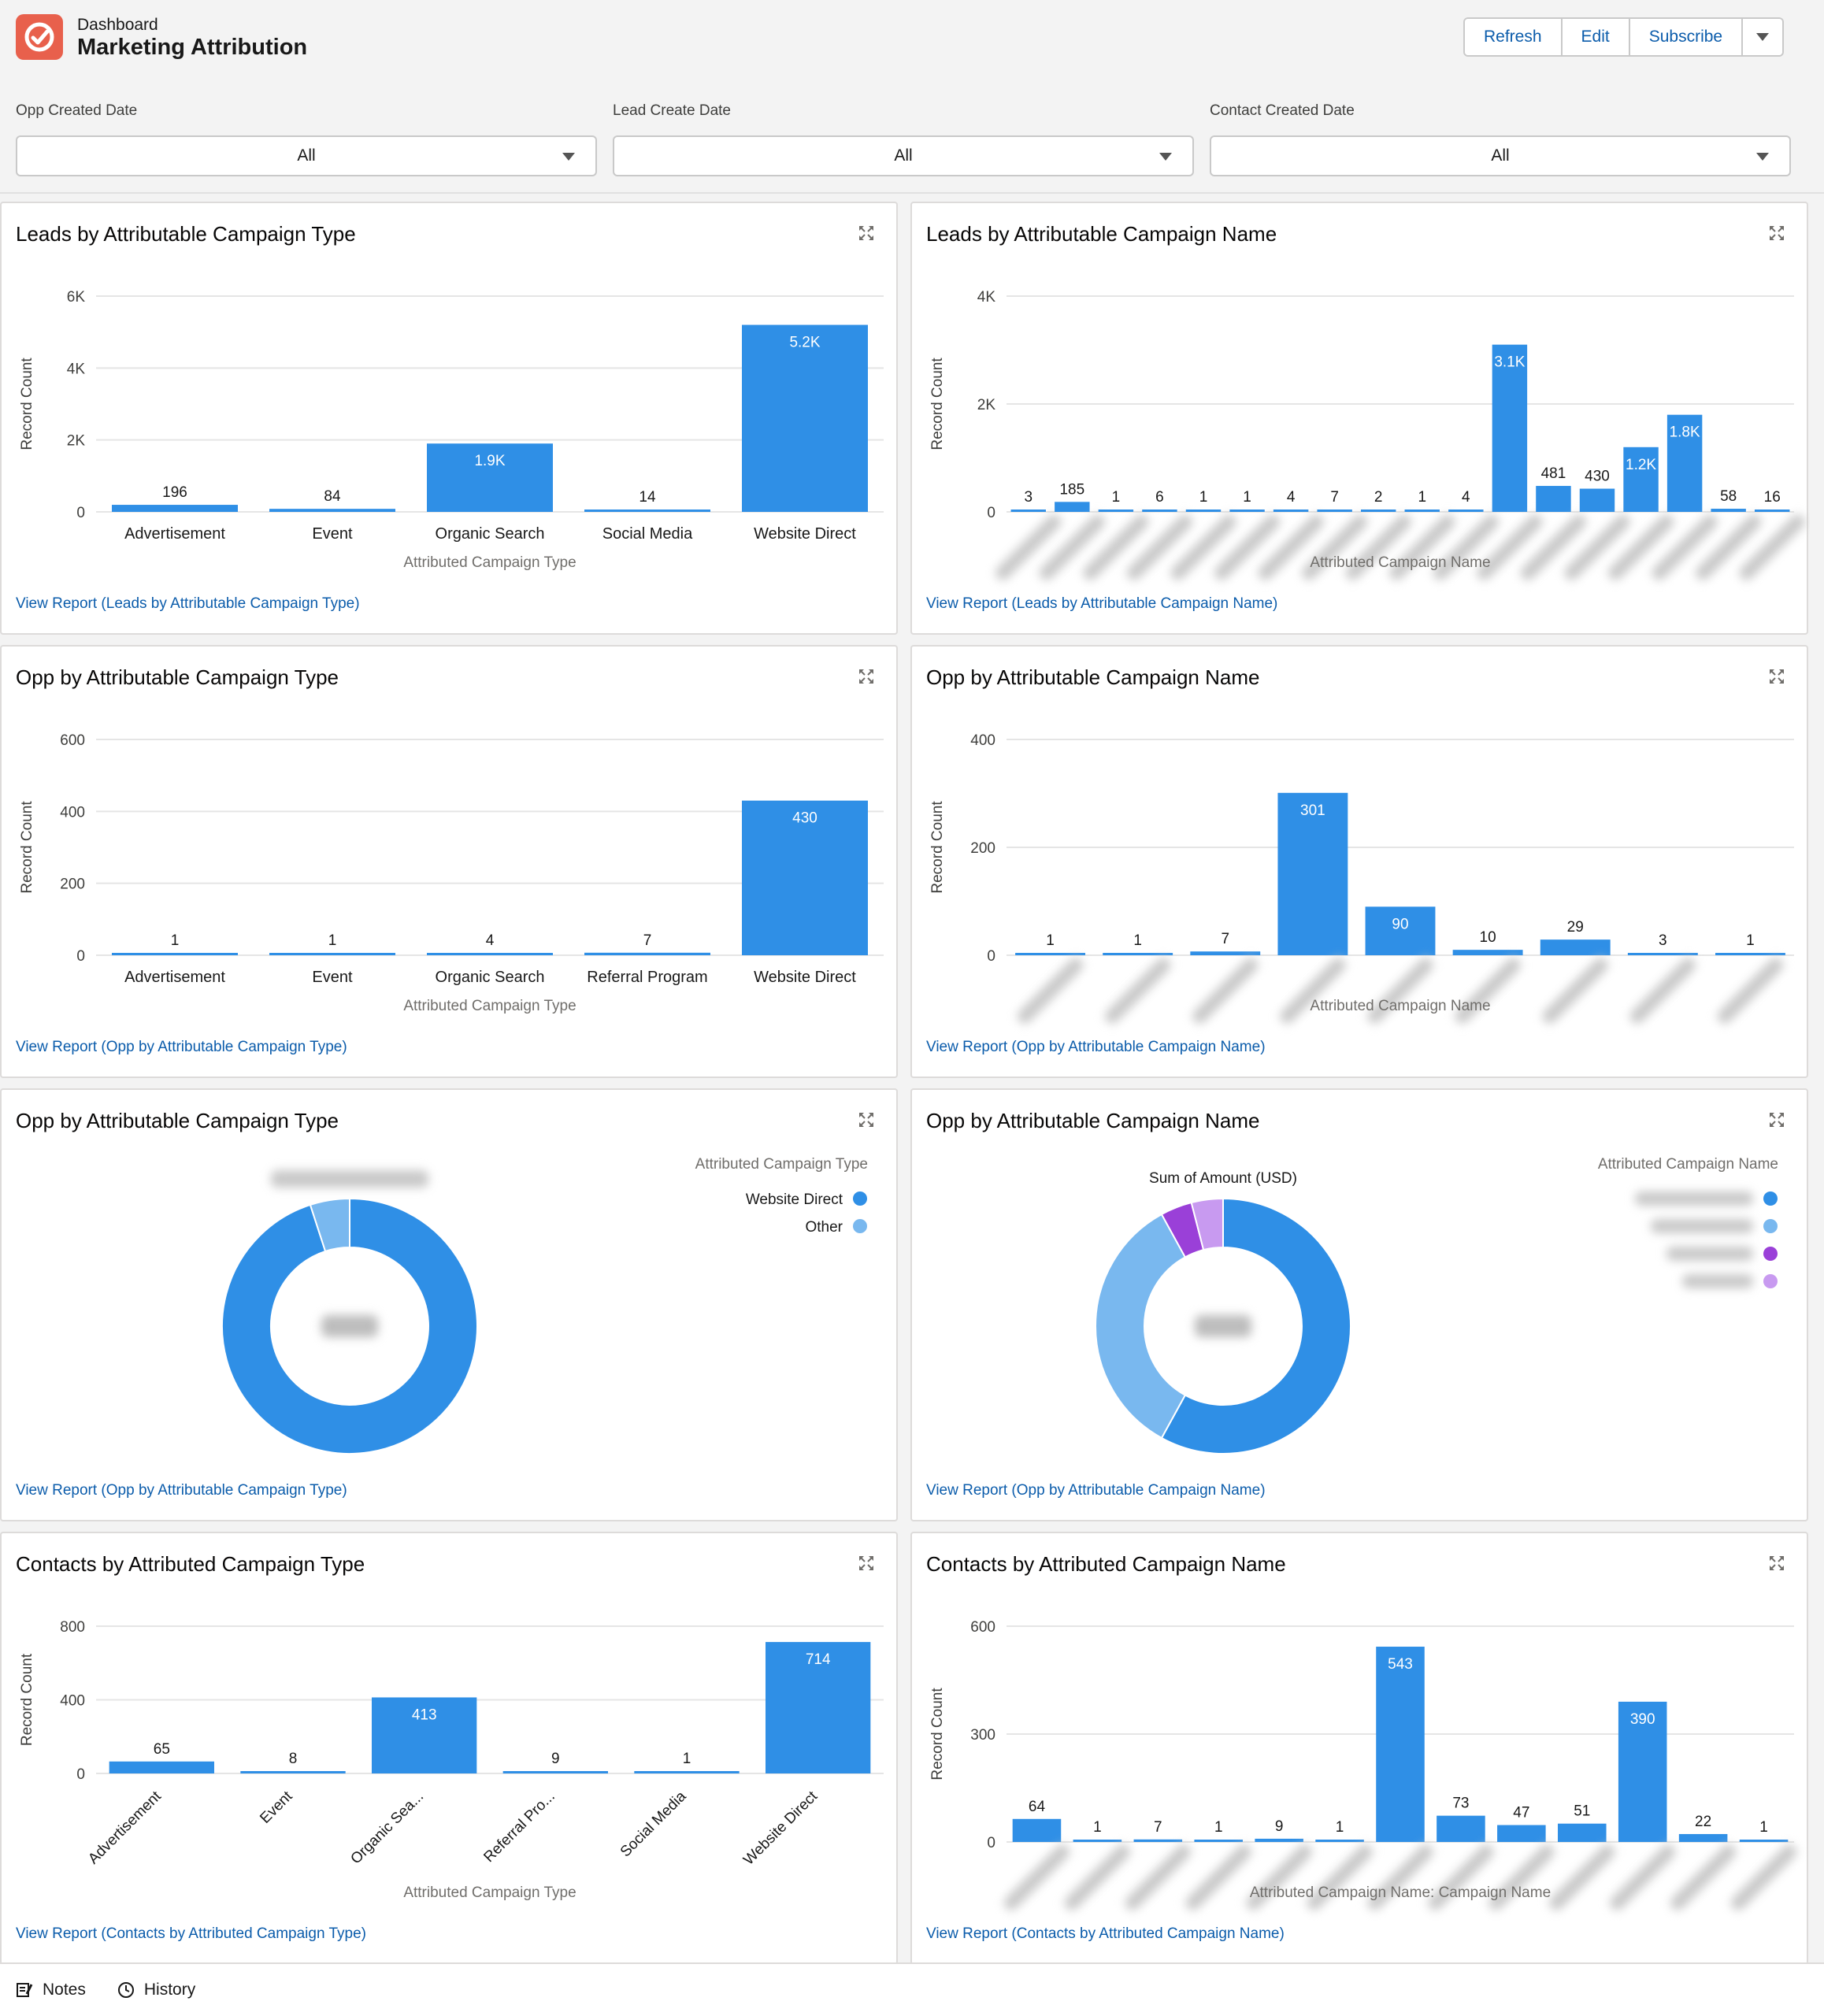  What do you see at coordinates (1500, 155) in the screenshot?
I see `filter-select-contact-created: All` at bounding box center [1500, 155].